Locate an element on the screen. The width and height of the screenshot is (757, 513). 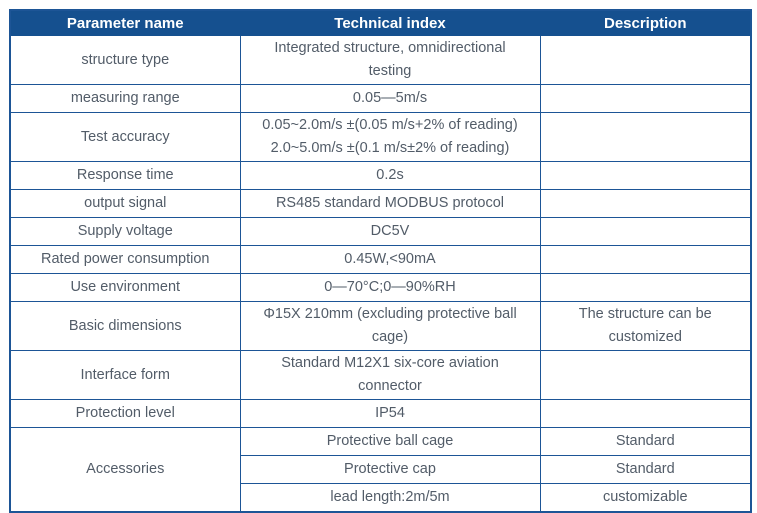
cell-param: Use environment is located at coordinates (125, 287).